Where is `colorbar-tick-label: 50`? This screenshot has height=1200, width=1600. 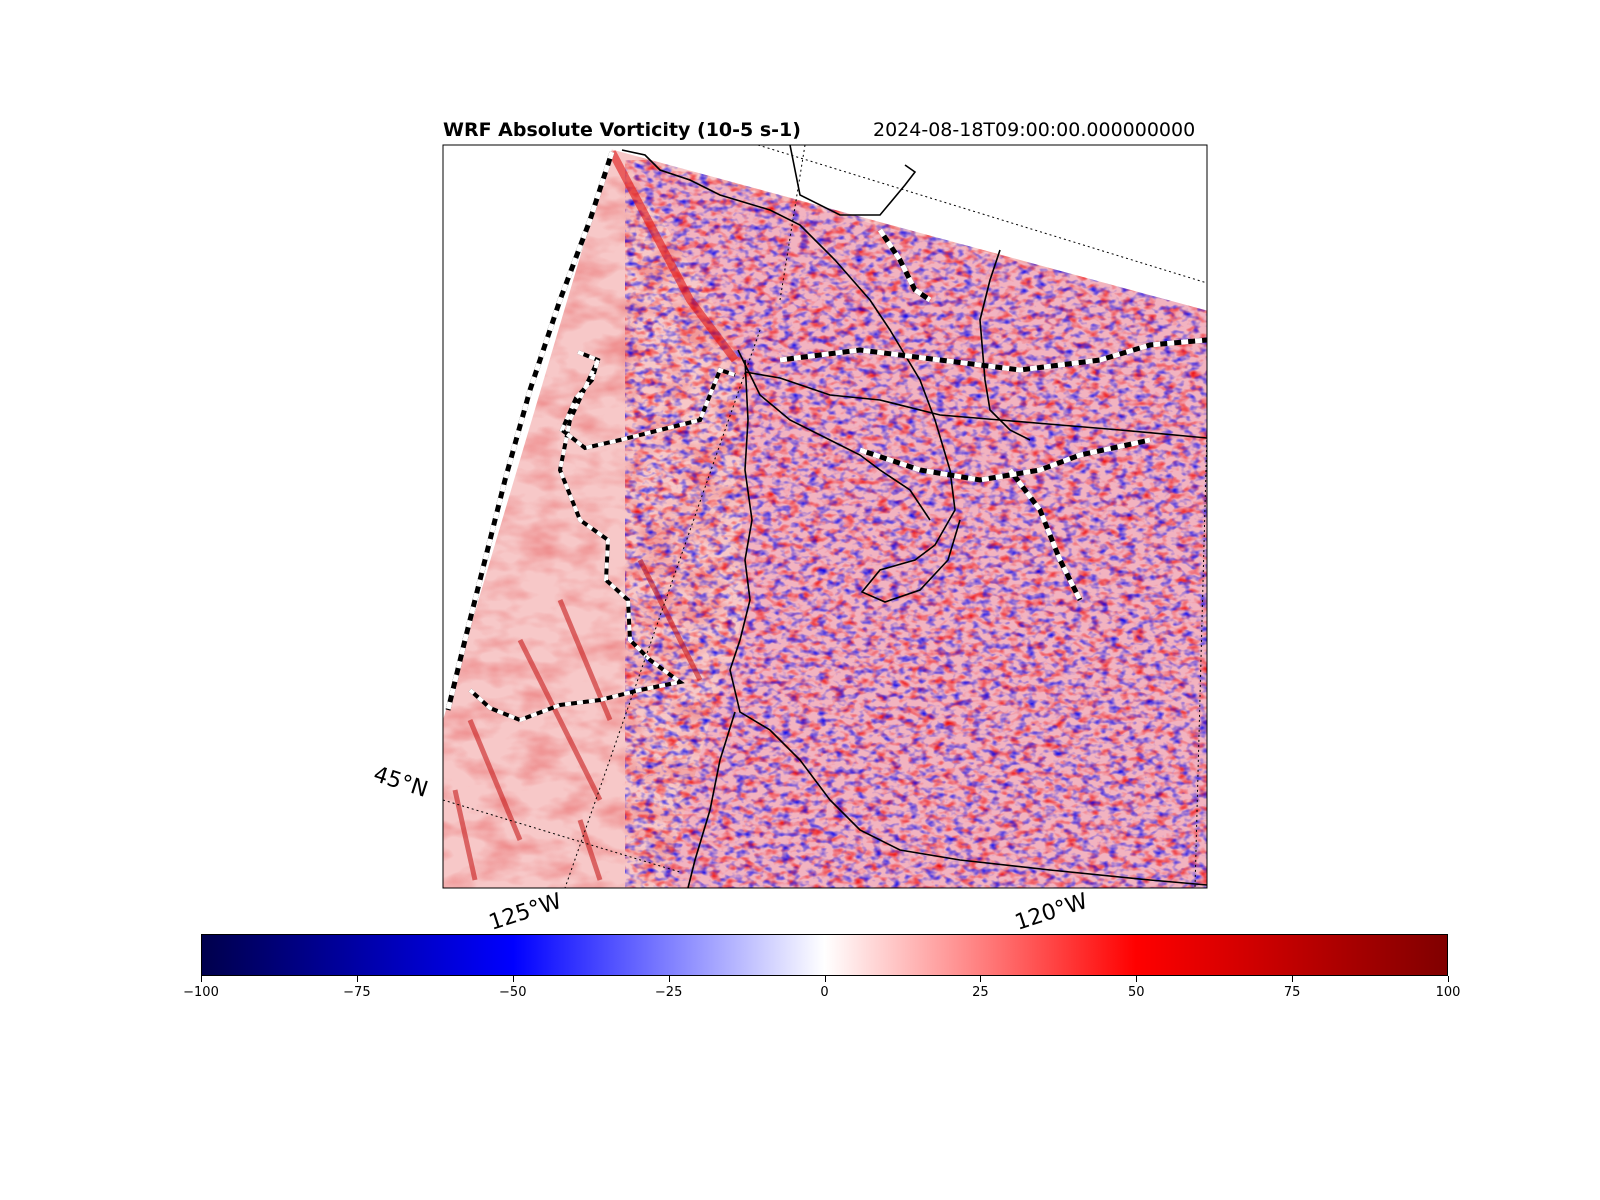 colorbar-tick-label: 50 is located at coordinates (1136, 992).